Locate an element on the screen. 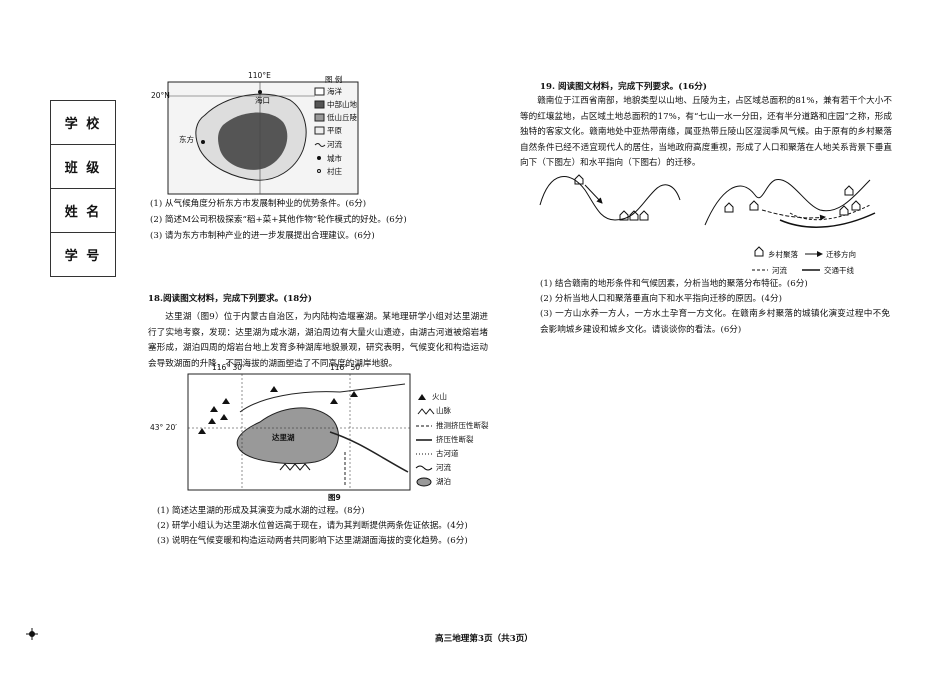  legend-label: 村庄 is located at coordinates (334, 171).